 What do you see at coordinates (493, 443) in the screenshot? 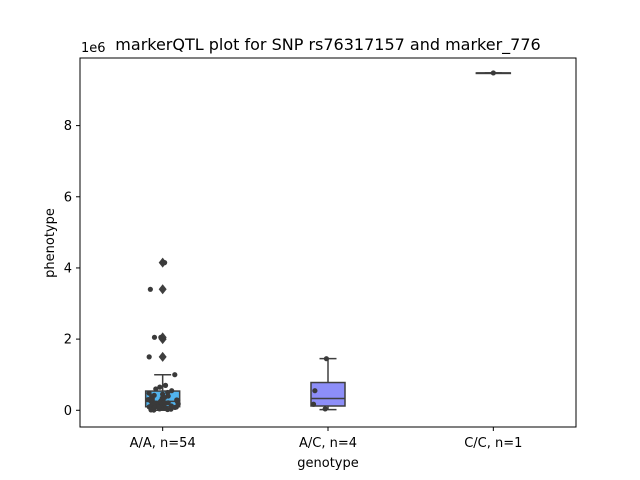
I see `x-tick-label: C/C, n=1` at bounding box center [493, 443].